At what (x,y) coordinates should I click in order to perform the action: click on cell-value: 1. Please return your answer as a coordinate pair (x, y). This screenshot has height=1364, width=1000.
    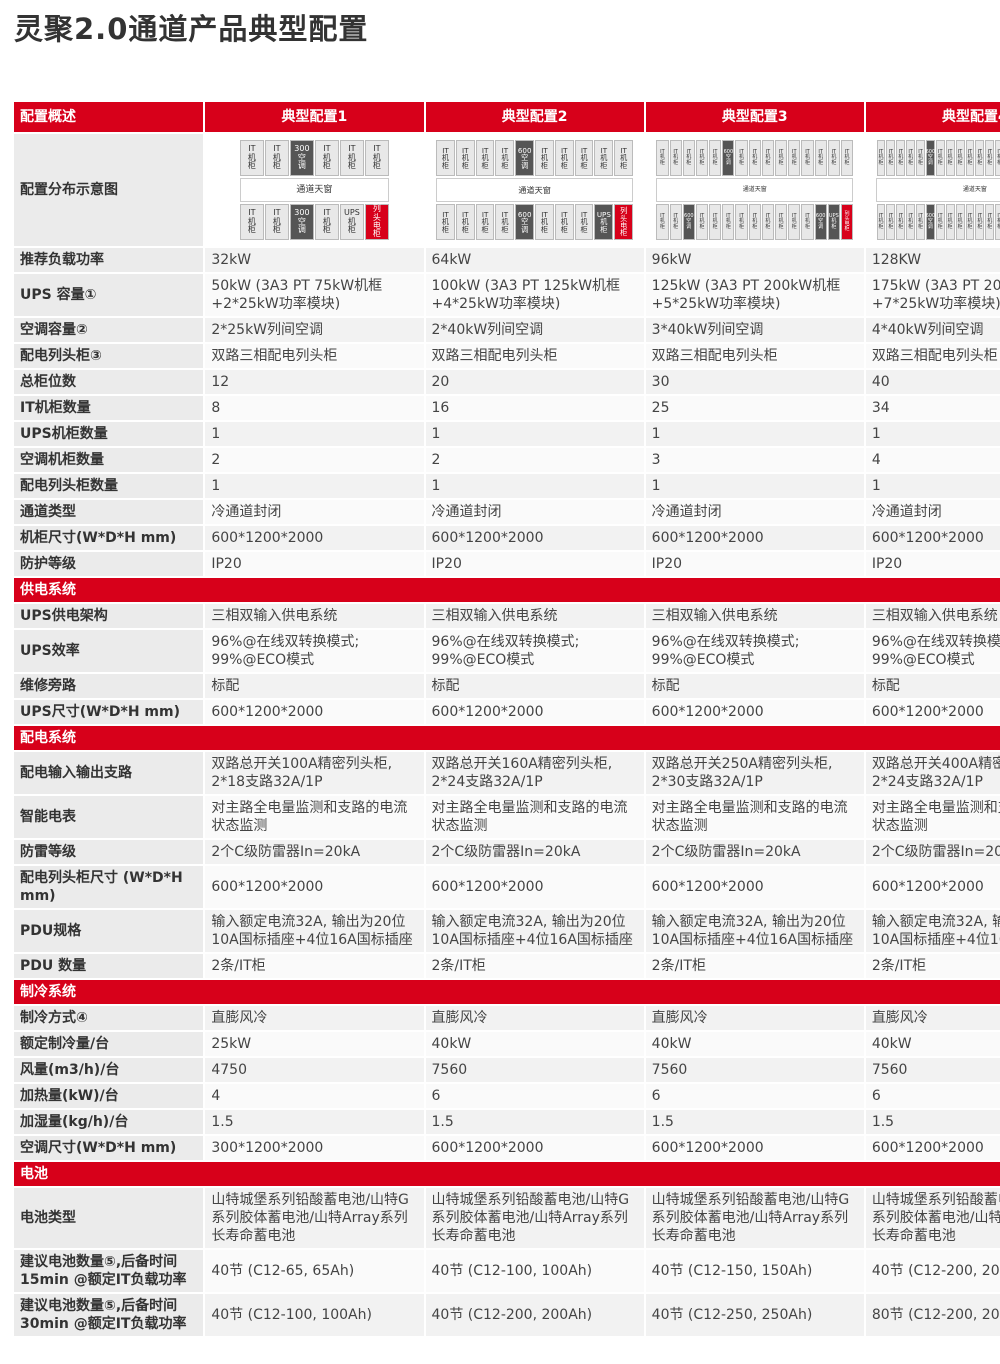
    Looking at the image, I should click on (534, 434).